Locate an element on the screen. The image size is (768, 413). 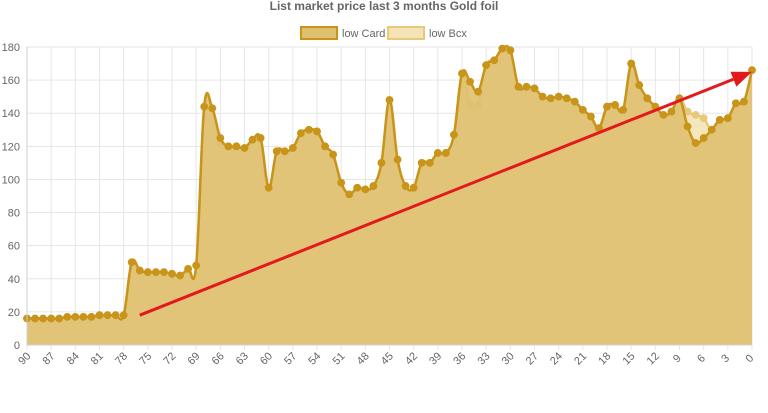
x-tick-label: 78 is located at coordinates (121, 358).